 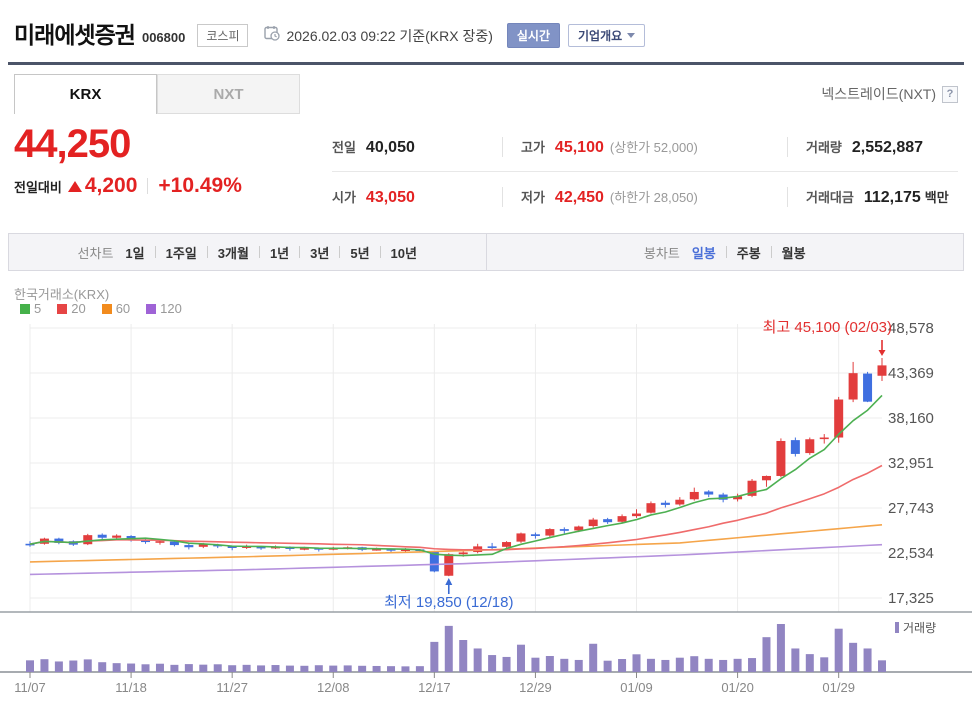 What do you see at coordinates (279, 253) in the screenshot?
I see `range-1year: 1년` at bounding box center [279, 253].